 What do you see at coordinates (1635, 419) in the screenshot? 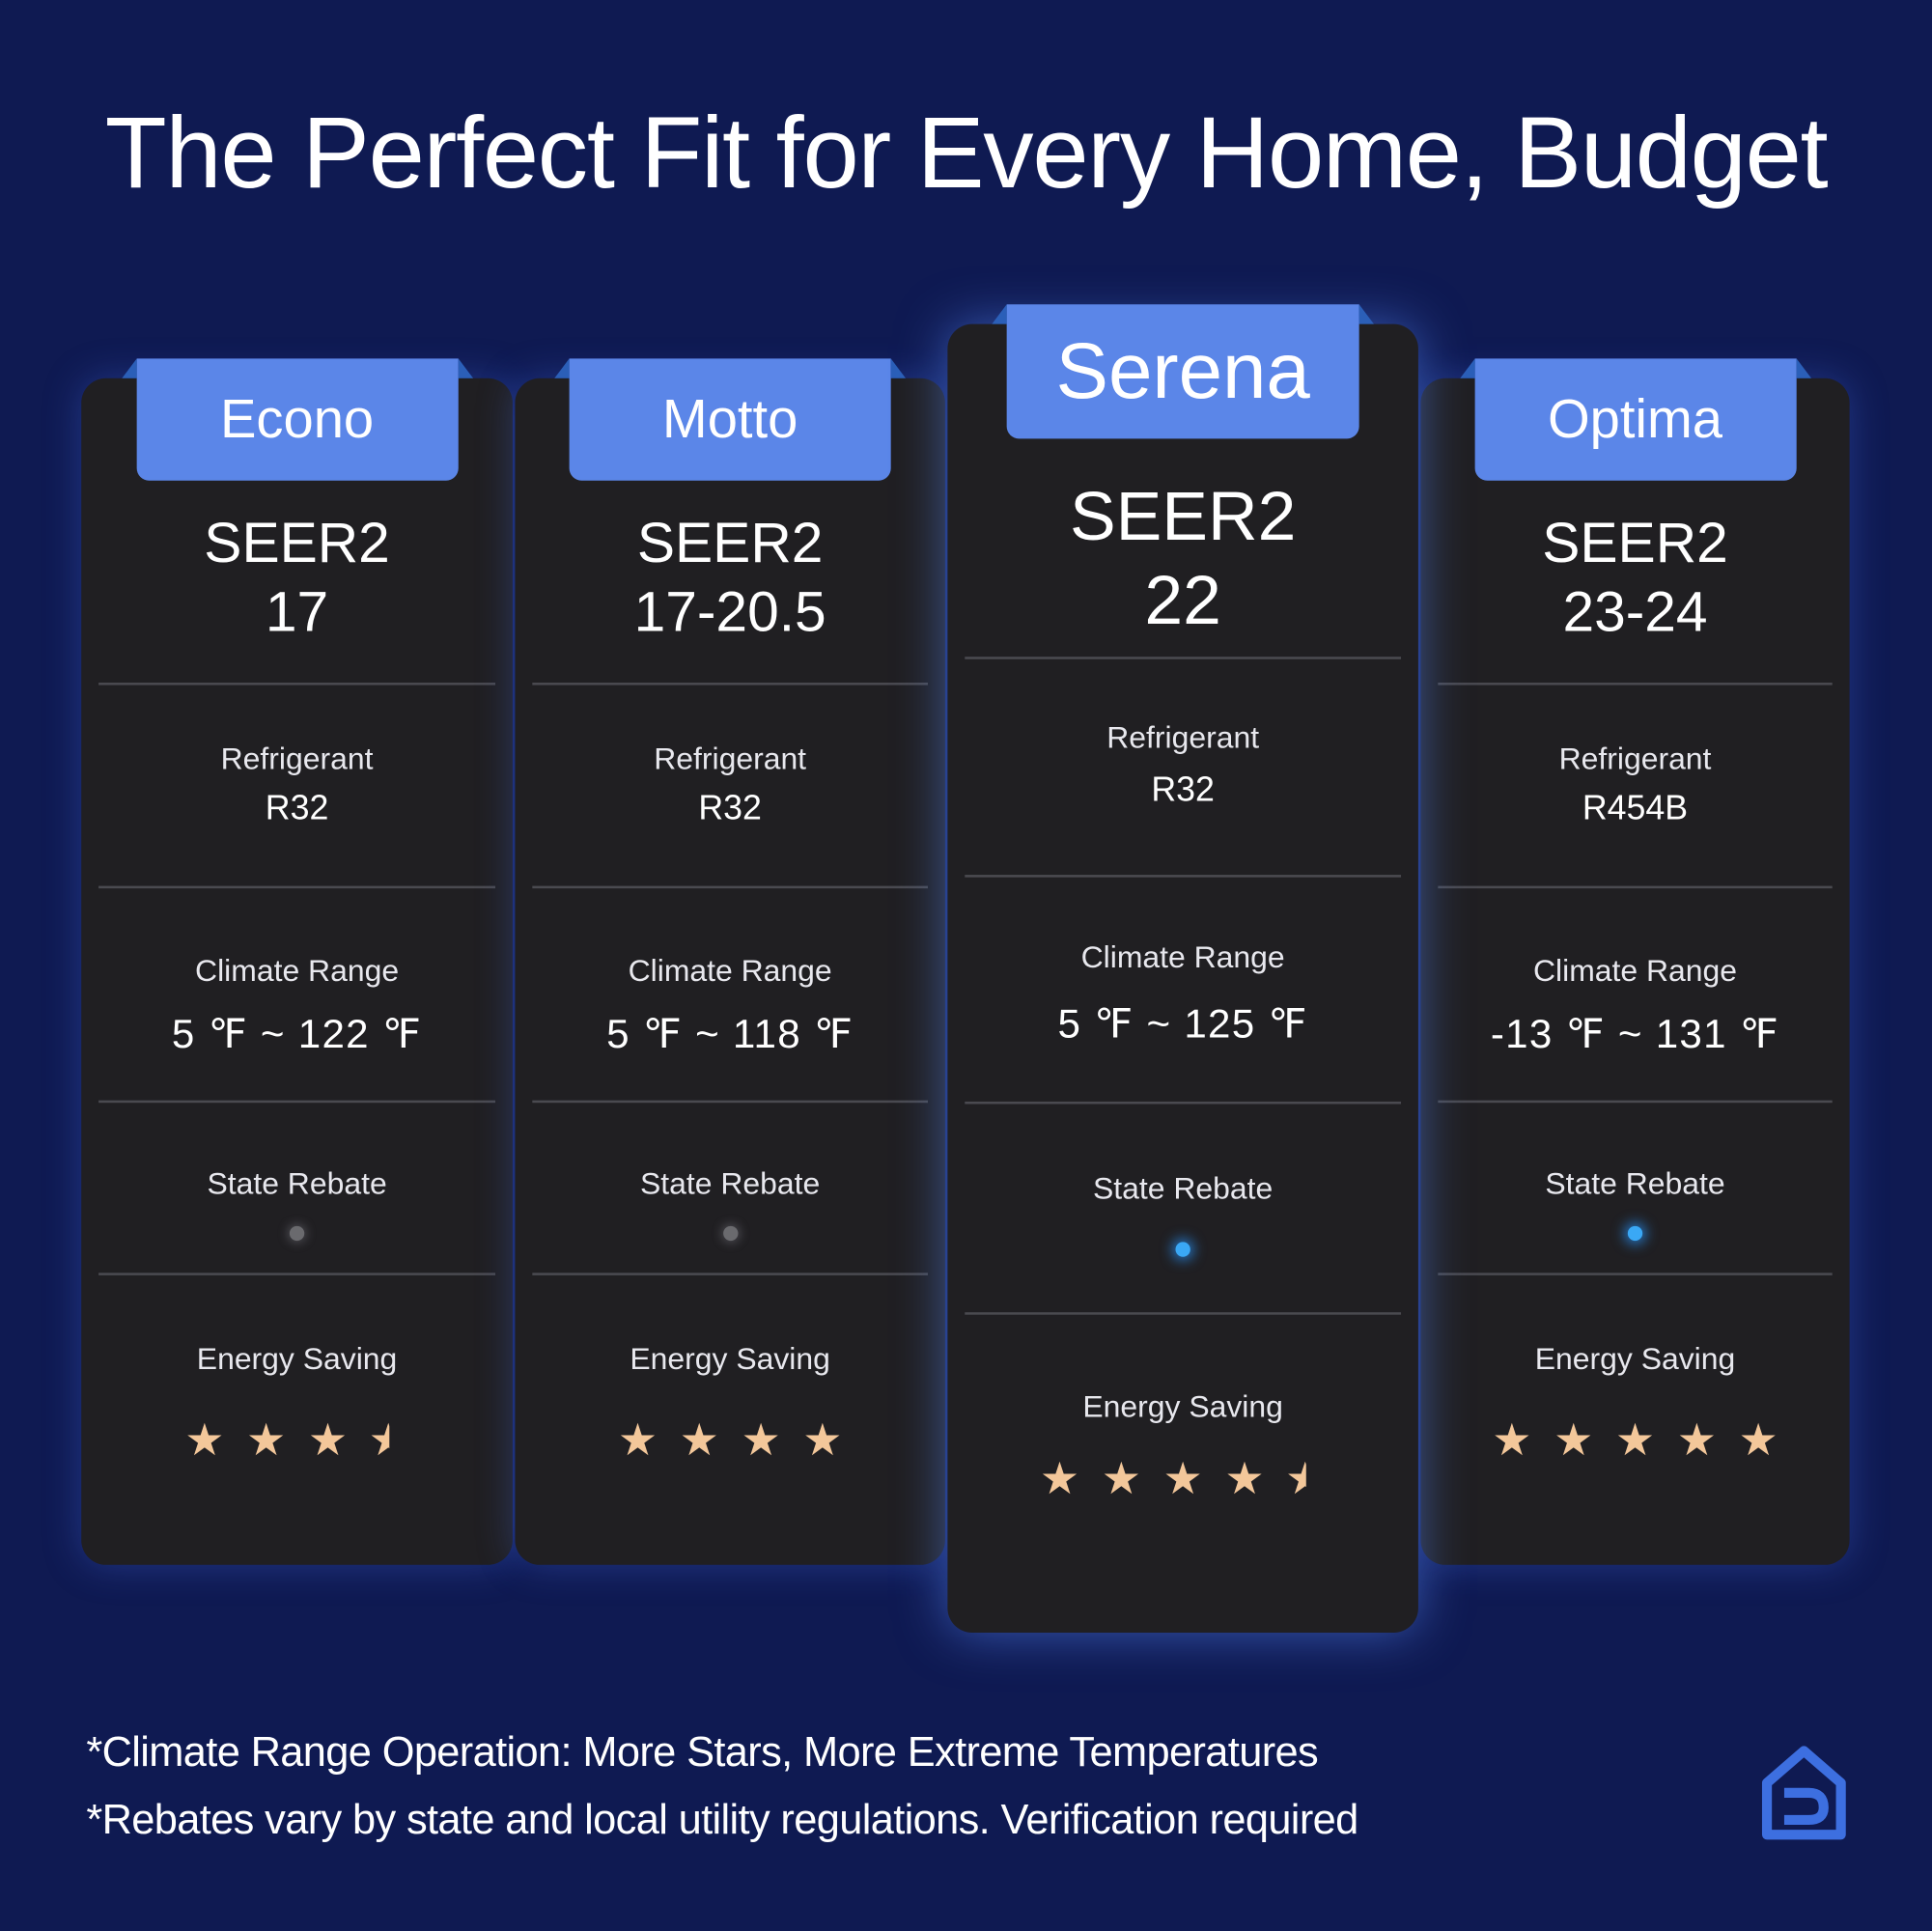
I see `product-name: Optima` at bounding box center [1635, 419].